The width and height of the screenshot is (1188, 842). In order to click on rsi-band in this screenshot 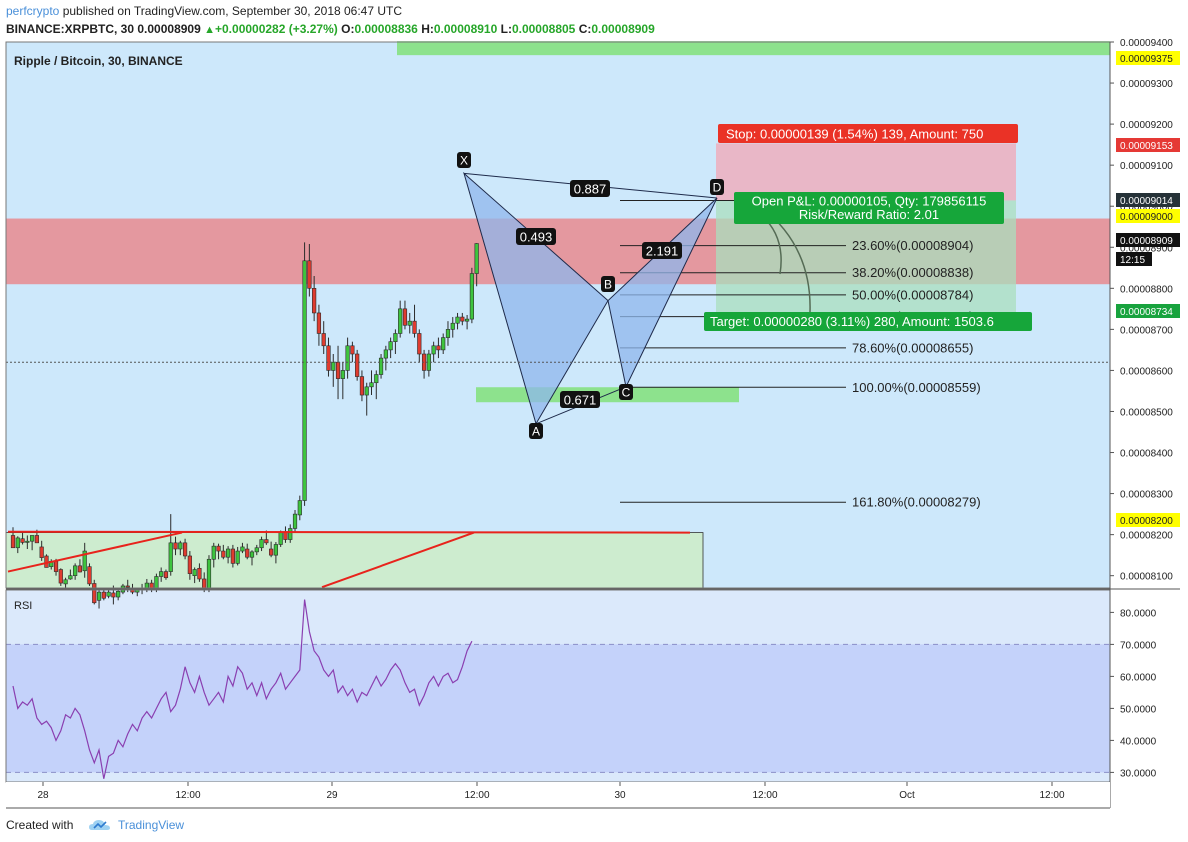, I will do `click(558, 708)`.